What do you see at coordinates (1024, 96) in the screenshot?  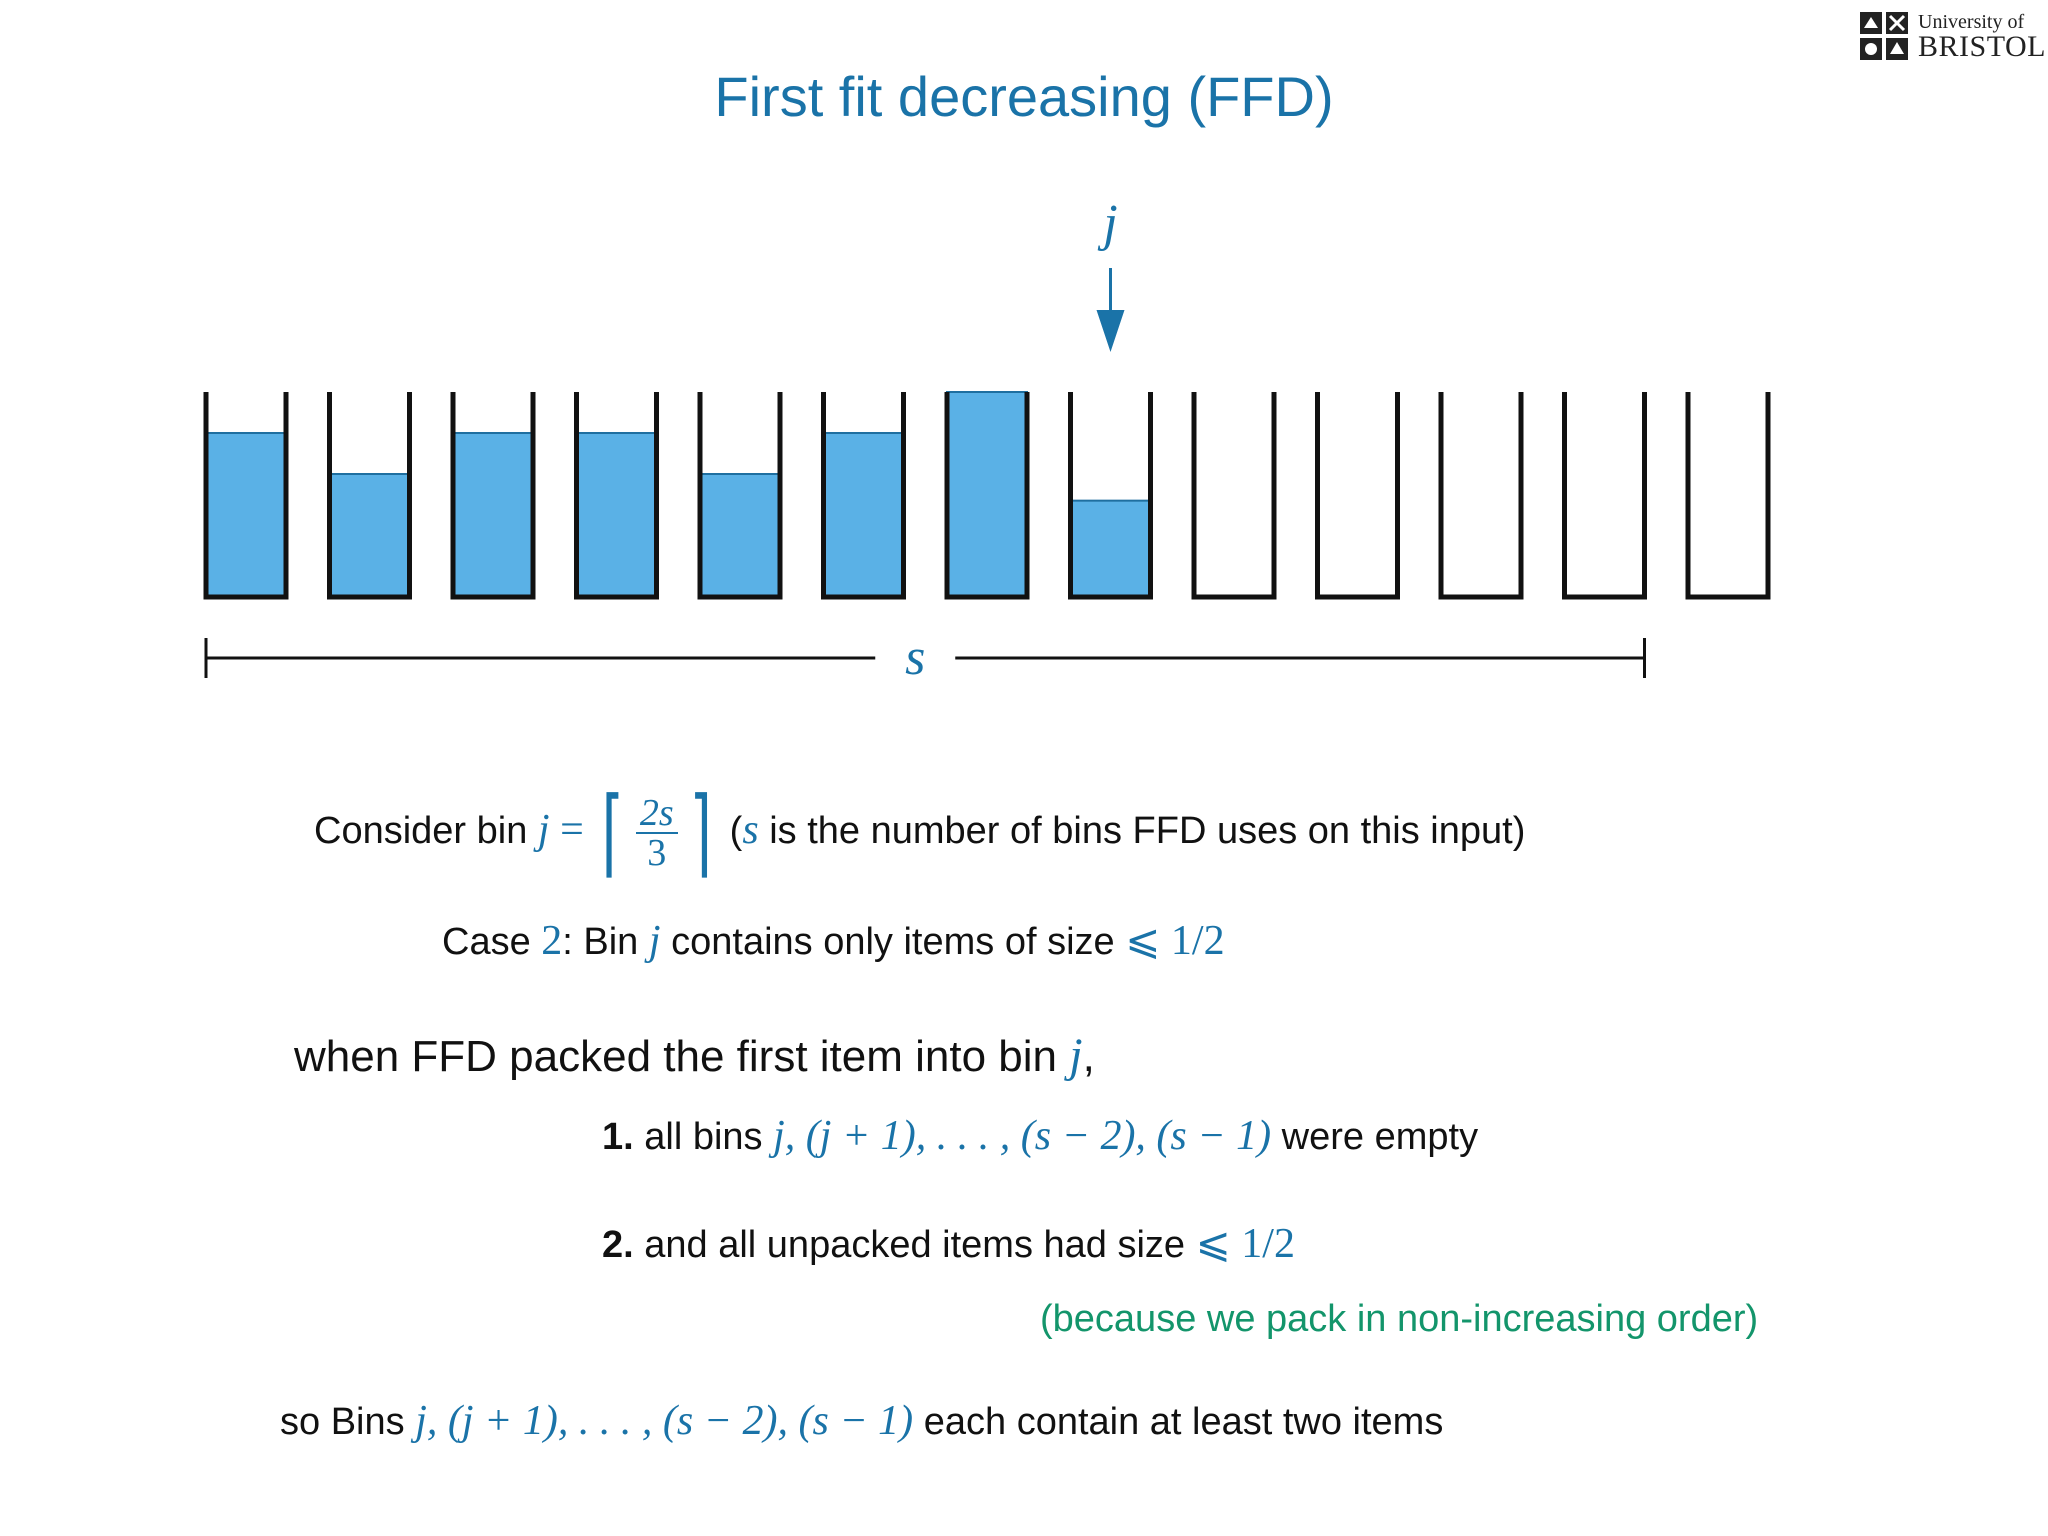 I see `page-title: First fit decreasing (FFD)` at bounding box center [1024, 96].